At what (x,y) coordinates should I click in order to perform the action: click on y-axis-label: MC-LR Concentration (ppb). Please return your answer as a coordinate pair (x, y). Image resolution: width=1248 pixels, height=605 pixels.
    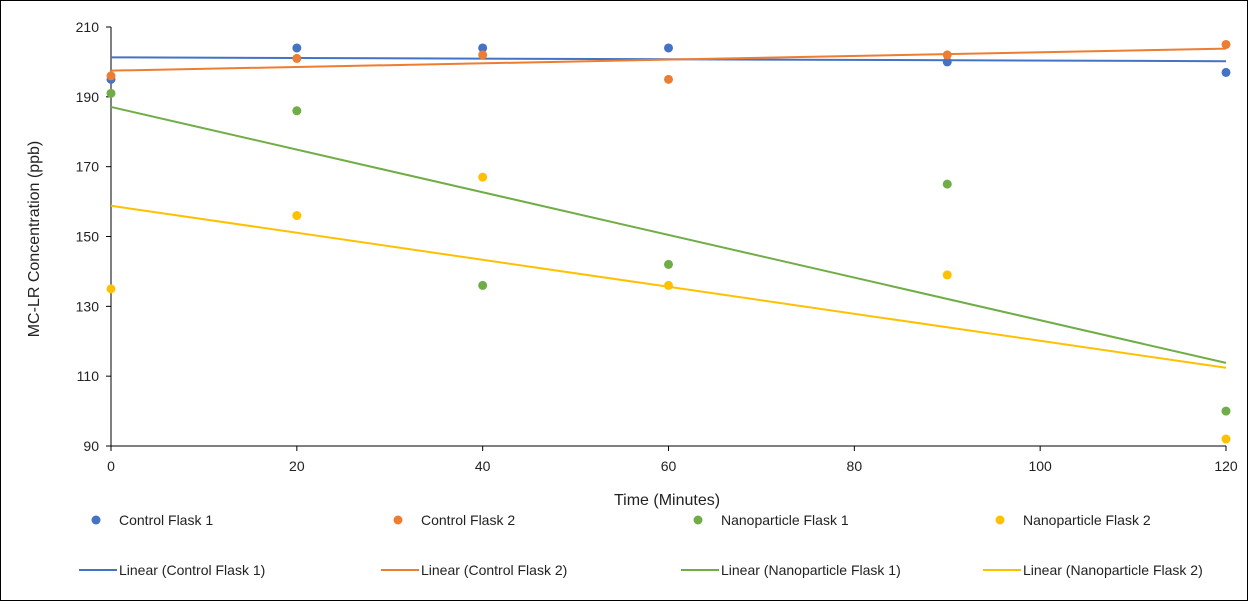
    Looking at the image, I should click on (34, 239).